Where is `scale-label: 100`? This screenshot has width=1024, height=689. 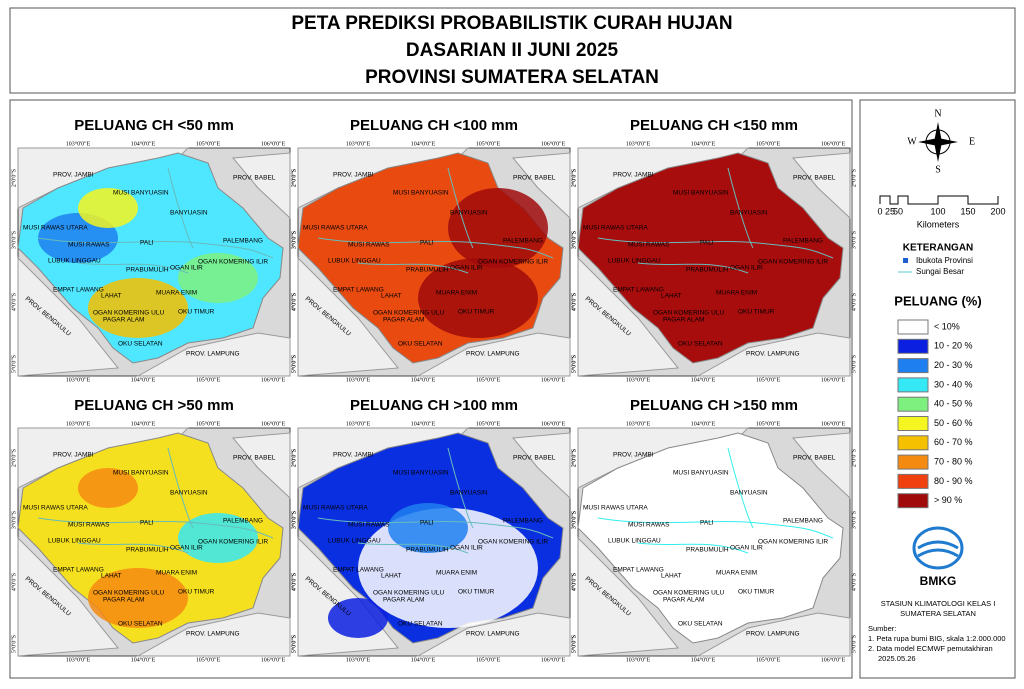
scale-label: 100 is located at coordinates (937, 211).